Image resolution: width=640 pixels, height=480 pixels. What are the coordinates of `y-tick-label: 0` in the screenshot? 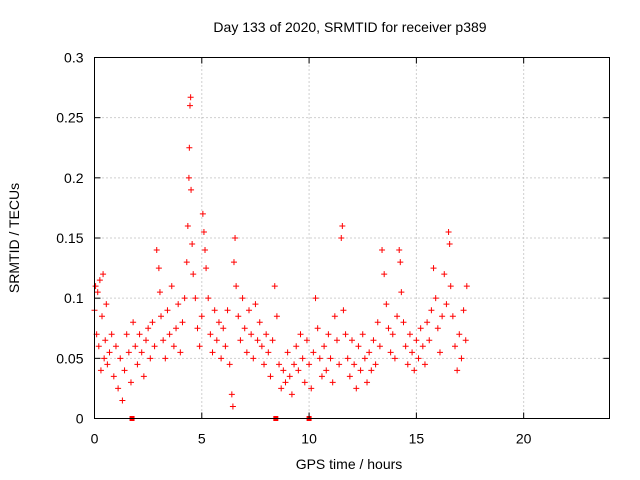 It's located at (80, 419).